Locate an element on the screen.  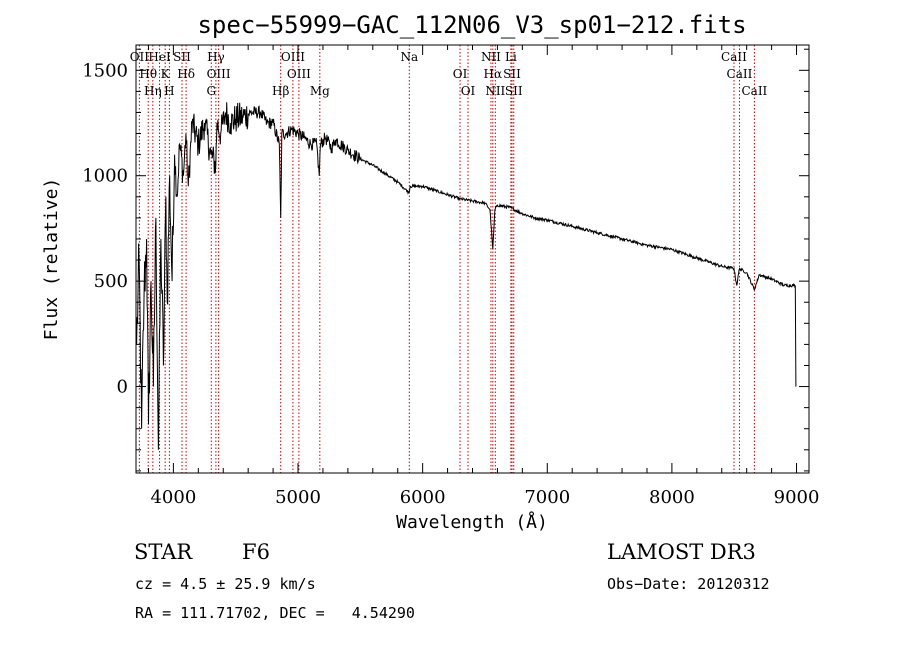
x-tick-label: 5000 is located at coordinates (298, 497).